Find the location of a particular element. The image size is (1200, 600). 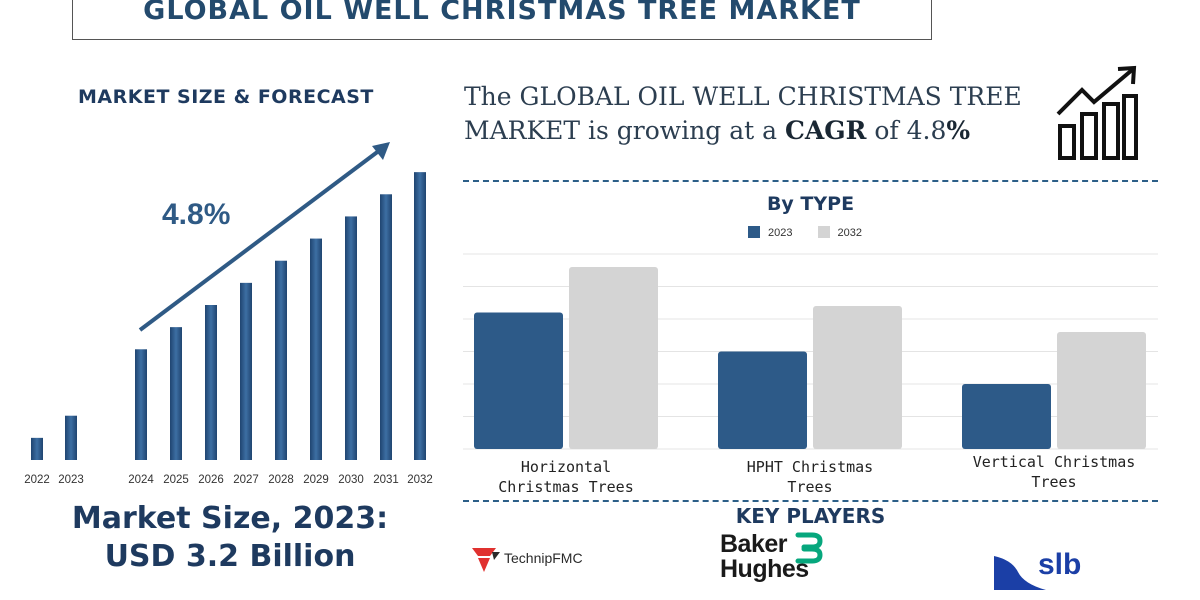

baker-hughes-mark-icon is located at coordinates (809, 548).